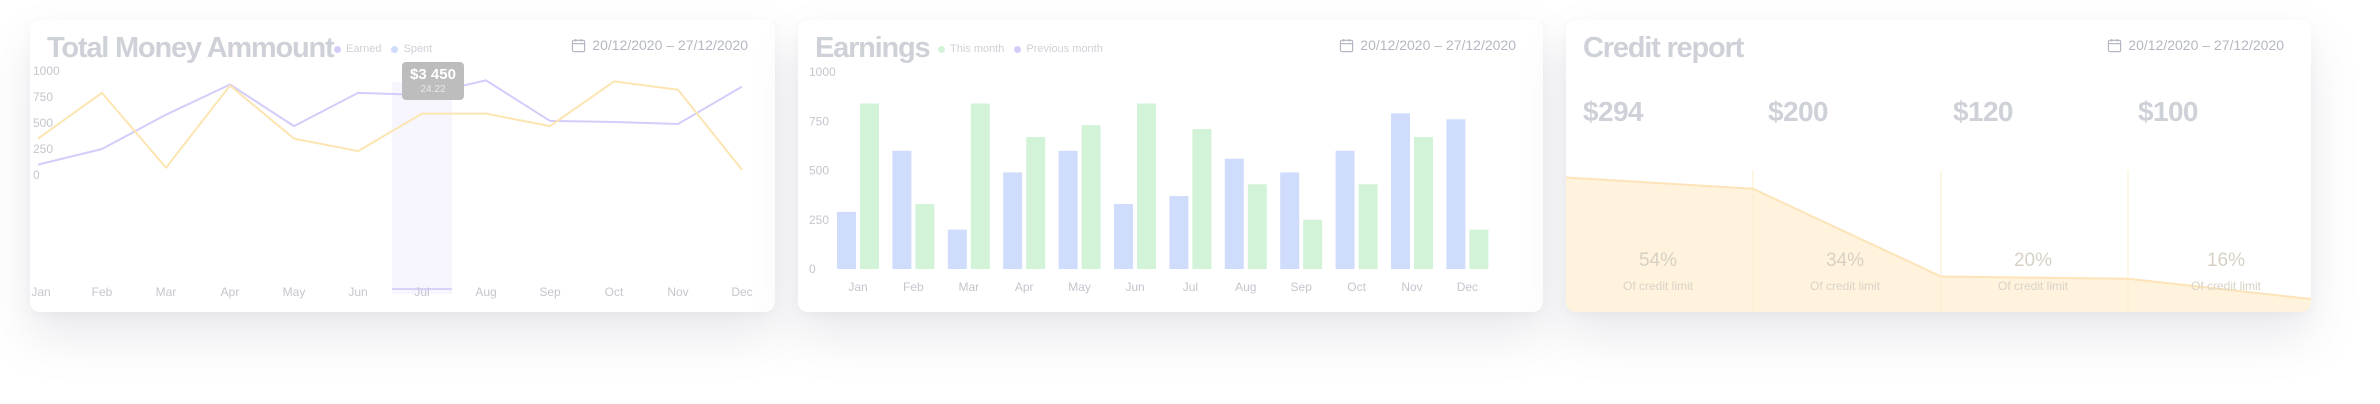 The image size is (2380, 404). I want to click on chart-tooltip: $3 450 24.22, so click(433, 81).